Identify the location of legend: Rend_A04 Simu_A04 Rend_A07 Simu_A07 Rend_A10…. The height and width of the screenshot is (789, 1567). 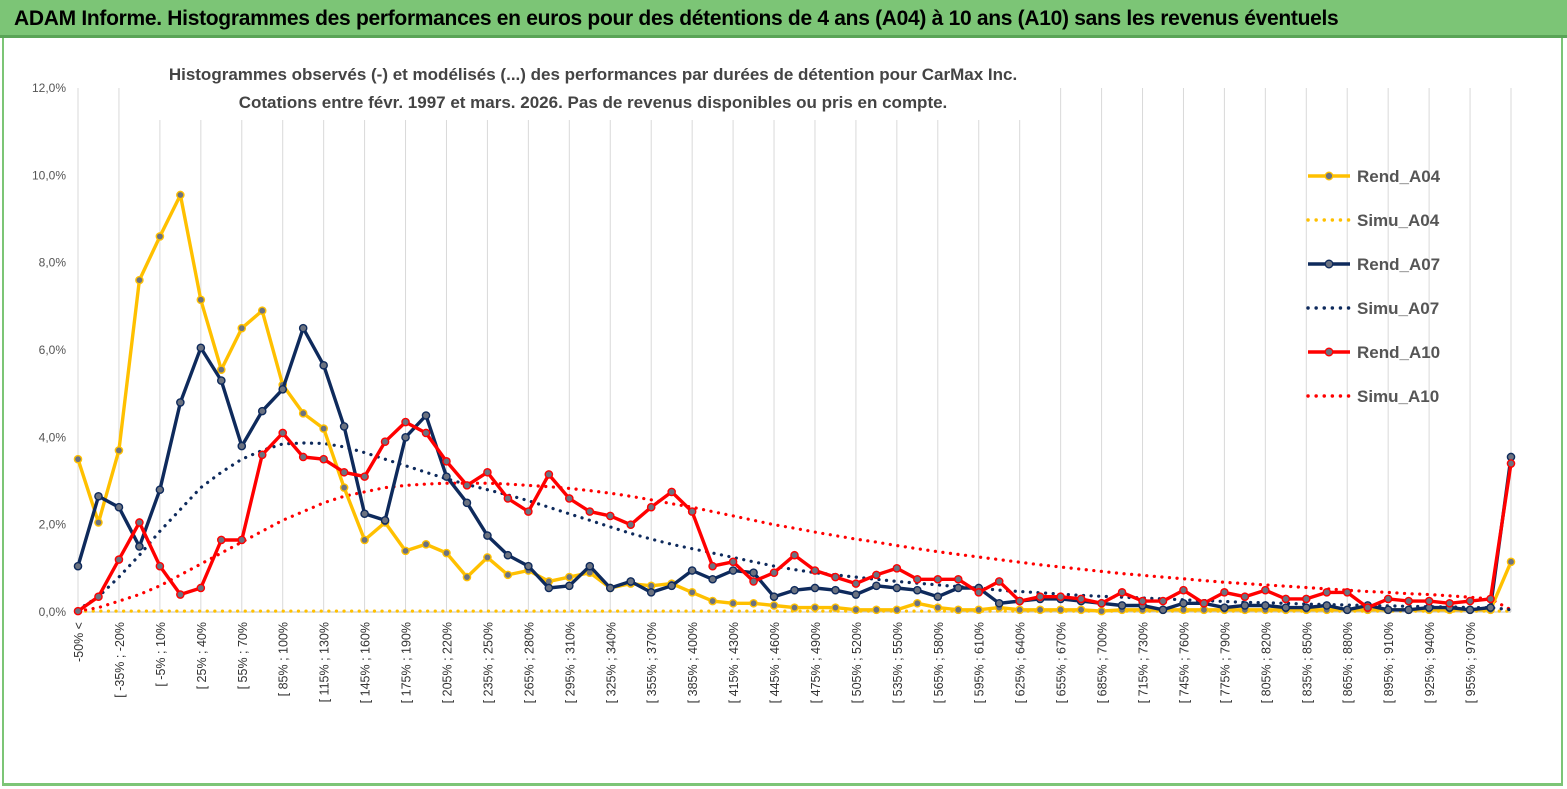
(1373, 286).